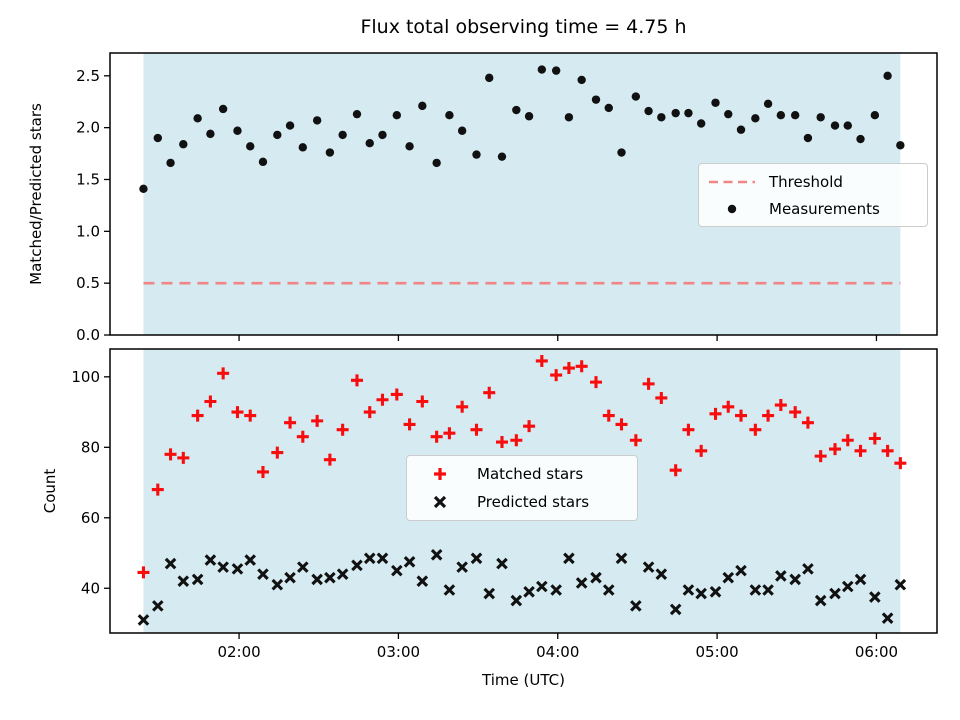 The image size is (960, 720). I want to click on x-tick-label: 05:00, so click(716, 652).